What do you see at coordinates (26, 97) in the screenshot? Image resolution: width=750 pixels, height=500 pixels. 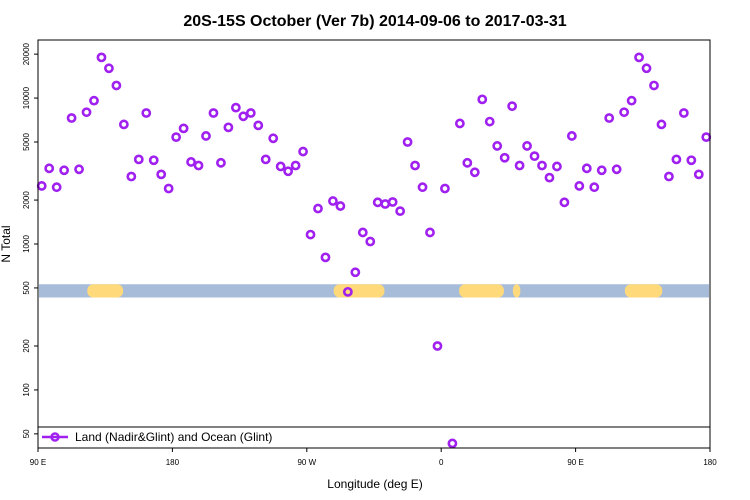 I see `y-tick-label: 10000` at bounding box center [26, 97].